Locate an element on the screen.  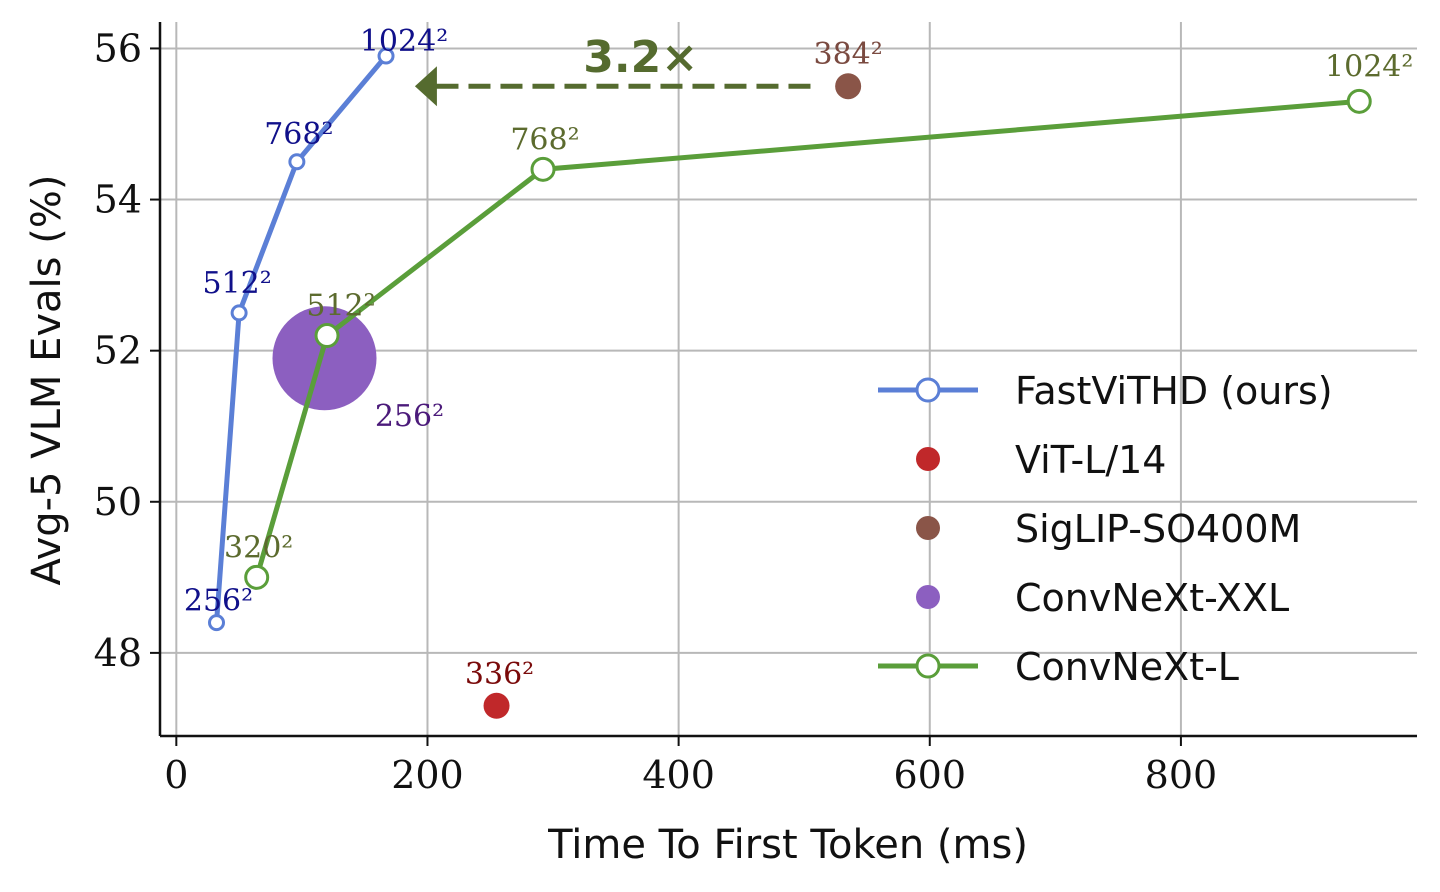
y-axis-label: Avg-5 VLM Evals (%) is located at coordinates (47, 380).